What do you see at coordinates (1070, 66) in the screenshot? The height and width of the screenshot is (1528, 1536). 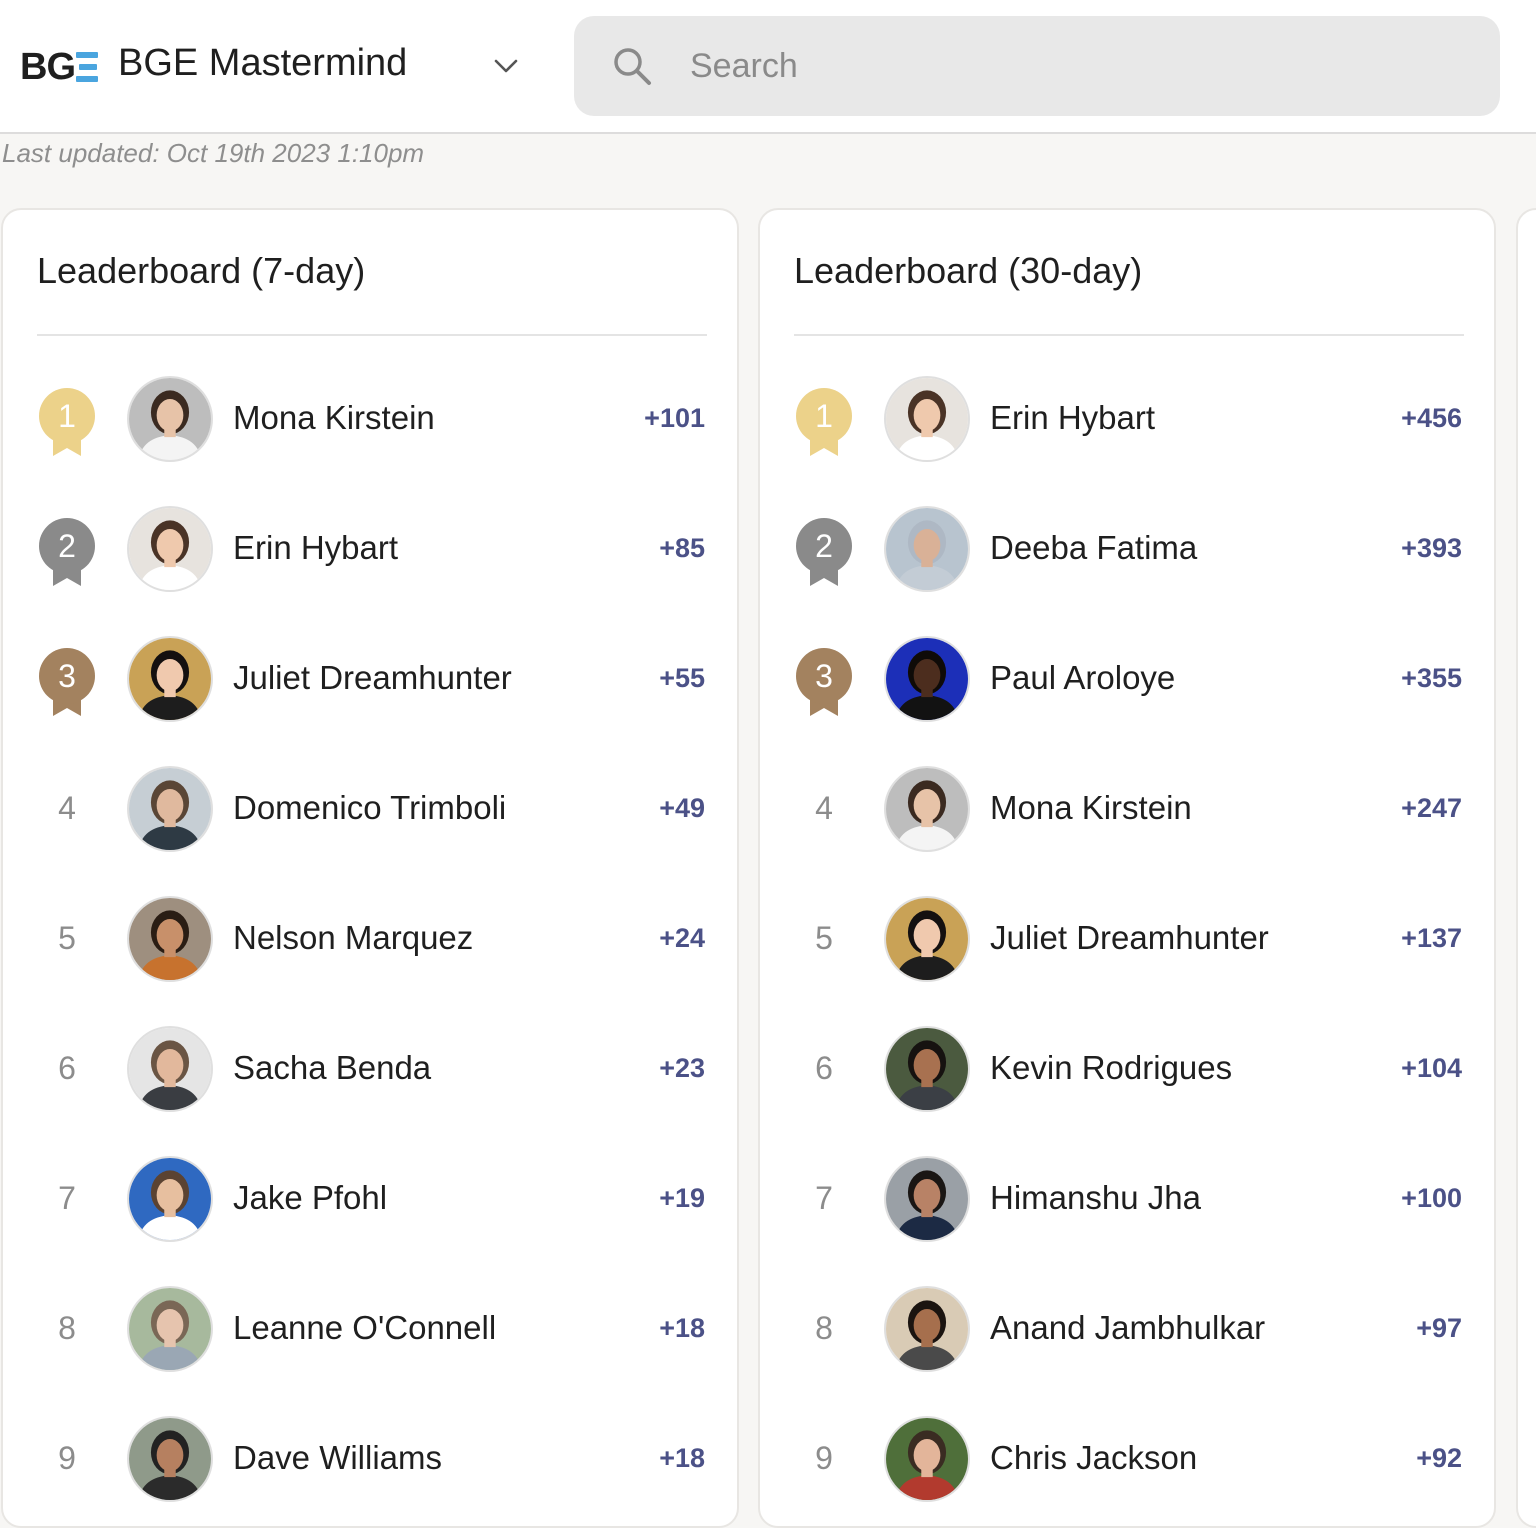 I see `search-input` at bounding box center [1070, 66].